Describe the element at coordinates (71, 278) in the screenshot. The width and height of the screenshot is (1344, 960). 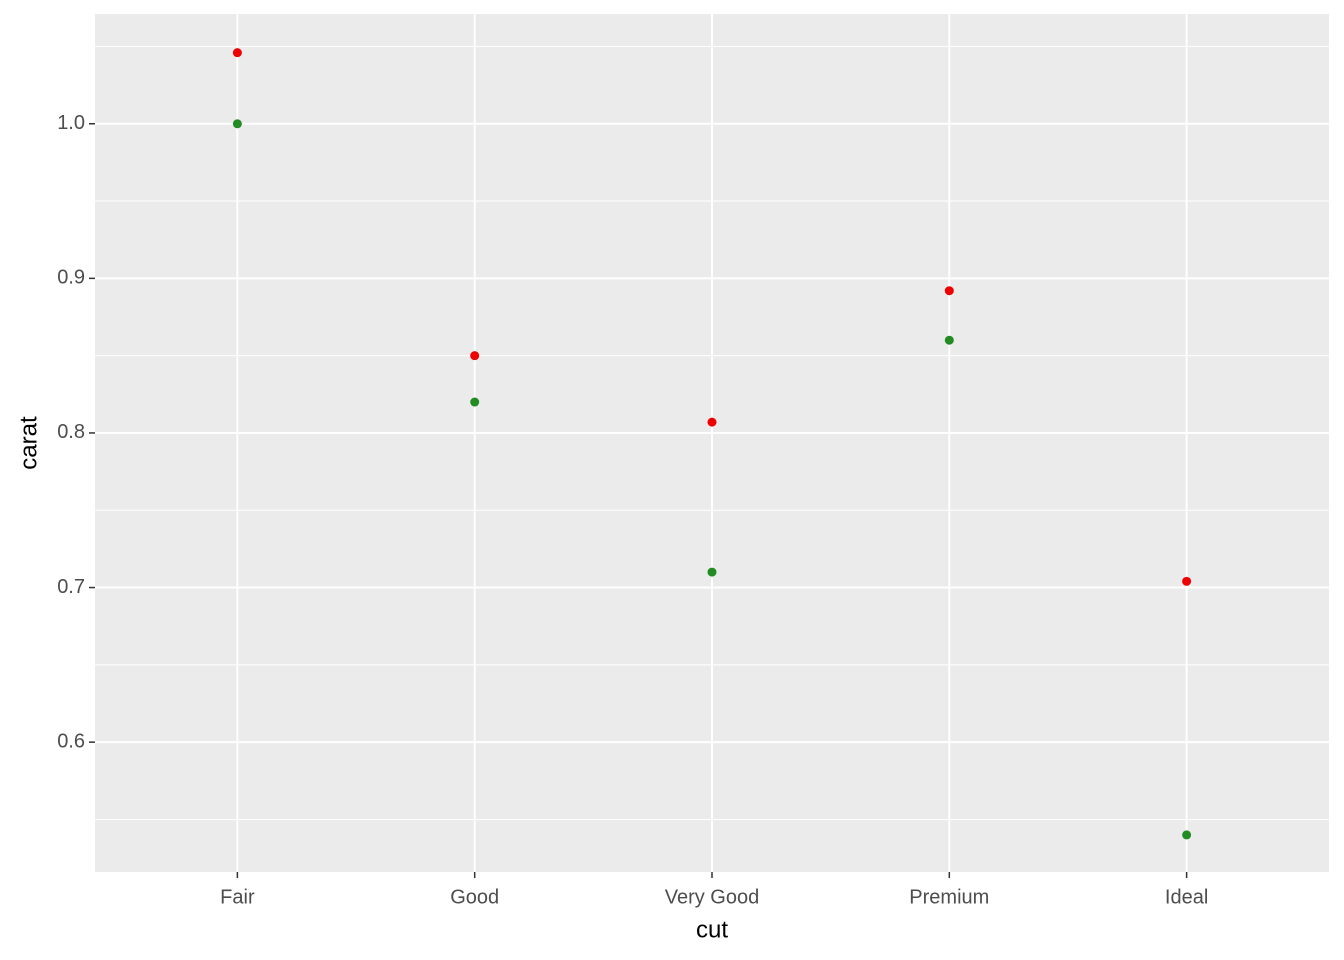
I see `y-tick-label: 0.9` at that location.